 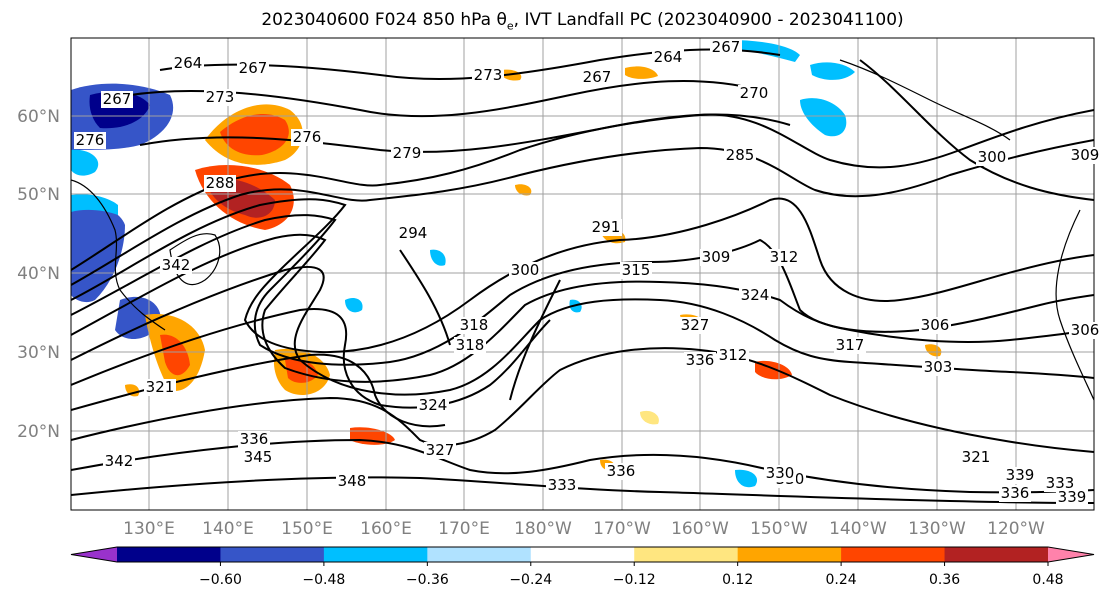 I want to click on longitude-label: 150°E, so click(x=307, y=529).